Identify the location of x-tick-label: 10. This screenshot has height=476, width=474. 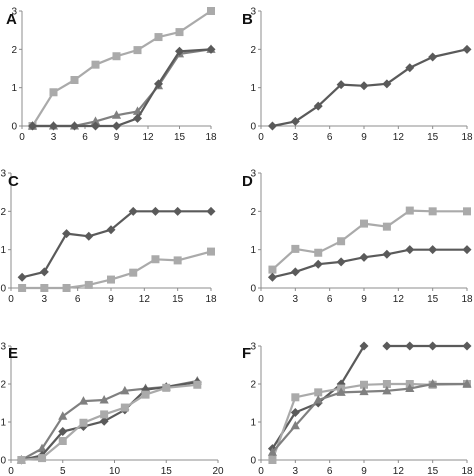
(115, 471).